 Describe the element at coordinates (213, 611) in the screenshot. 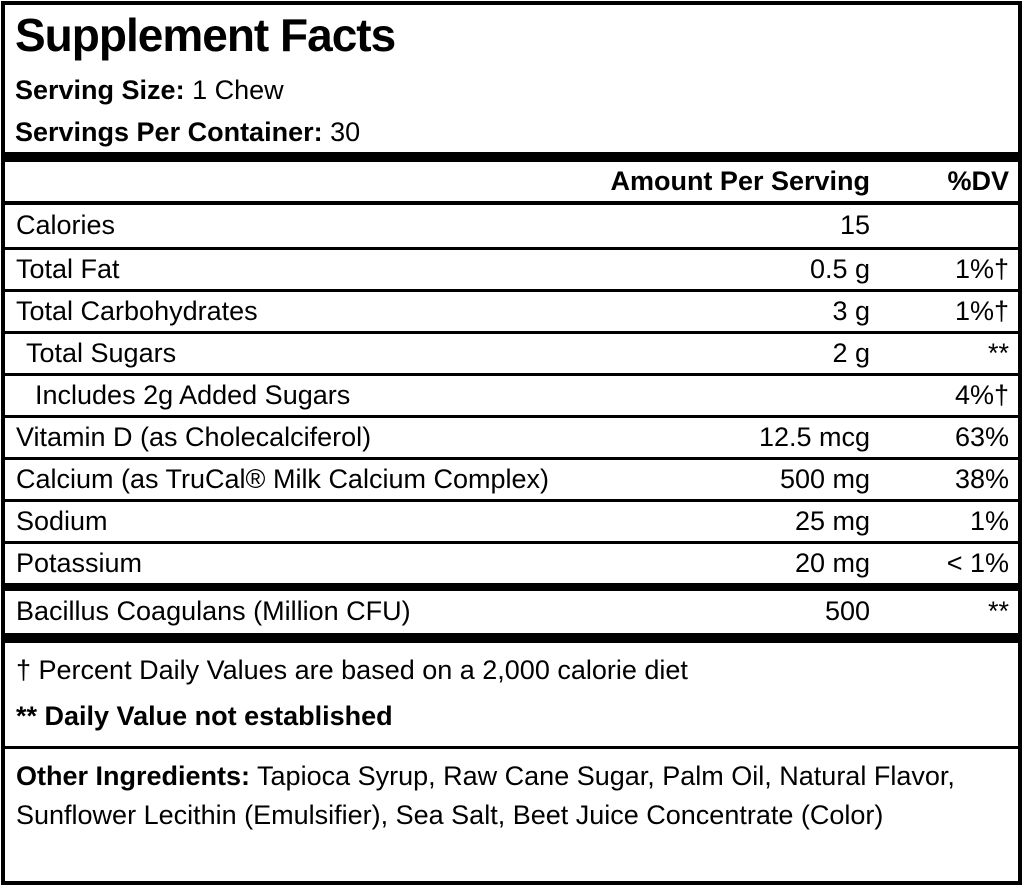

I see `nutrient-name: Bacillus Coagulans (Million CFU)` at that location.